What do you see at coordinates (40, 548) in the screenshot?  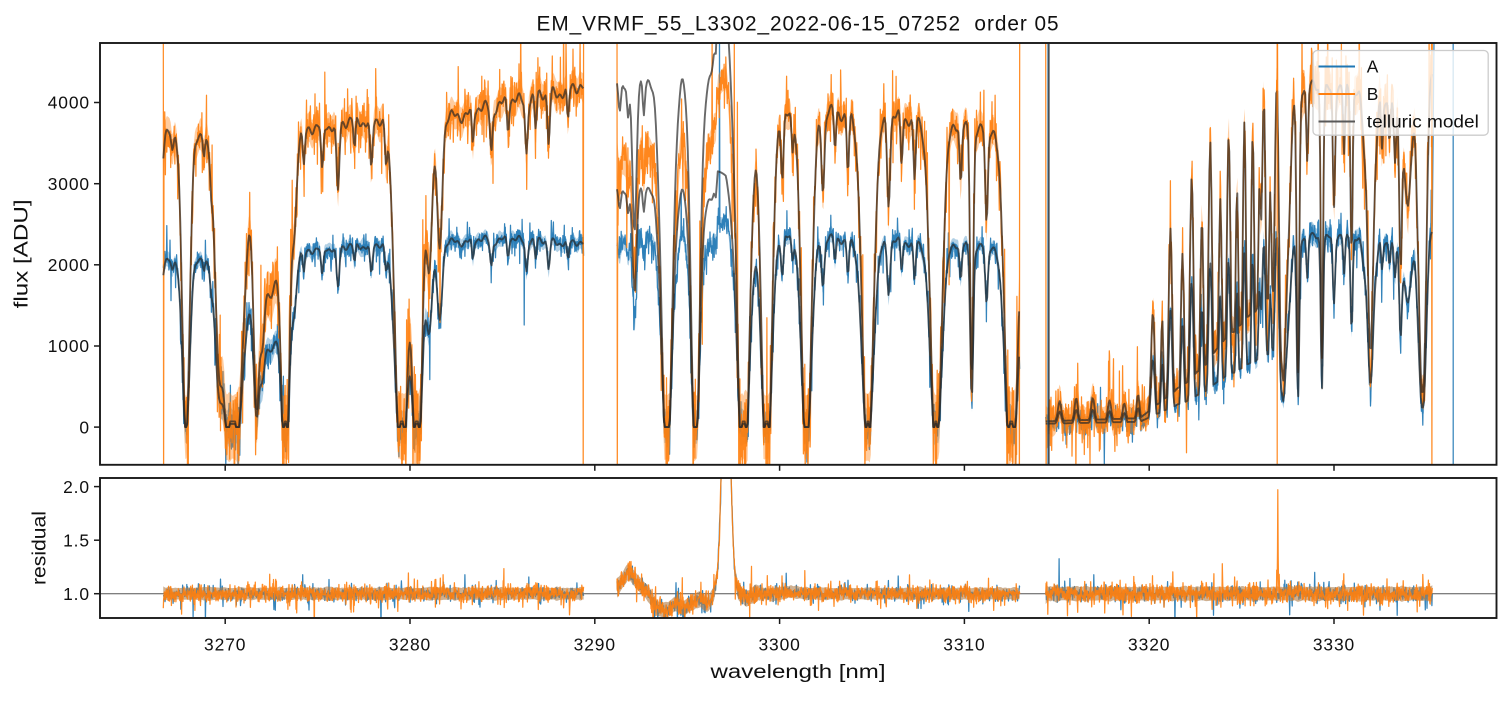 I see `svg-text: residual` at bounding box center [40, 548].